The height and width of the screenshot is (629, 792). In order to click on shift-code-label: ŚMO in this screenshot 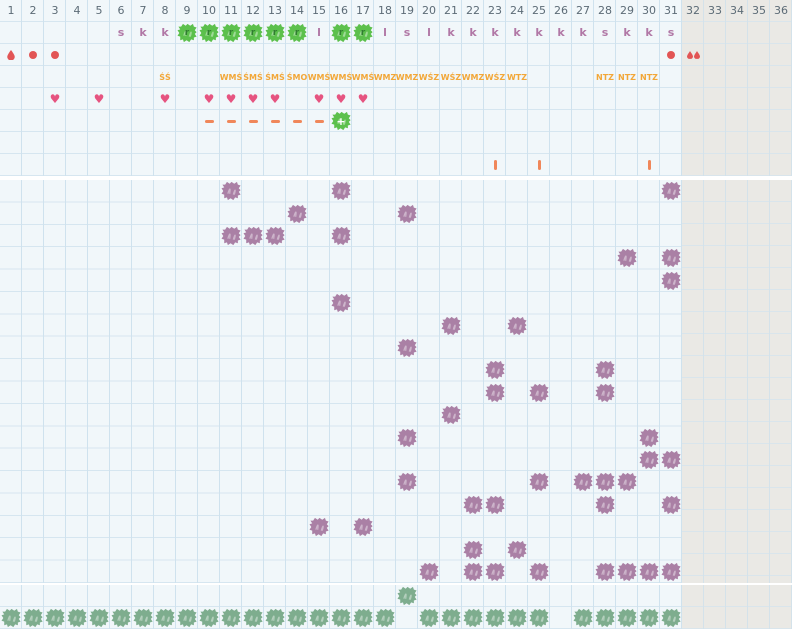, I will do `click(297, 77)`.